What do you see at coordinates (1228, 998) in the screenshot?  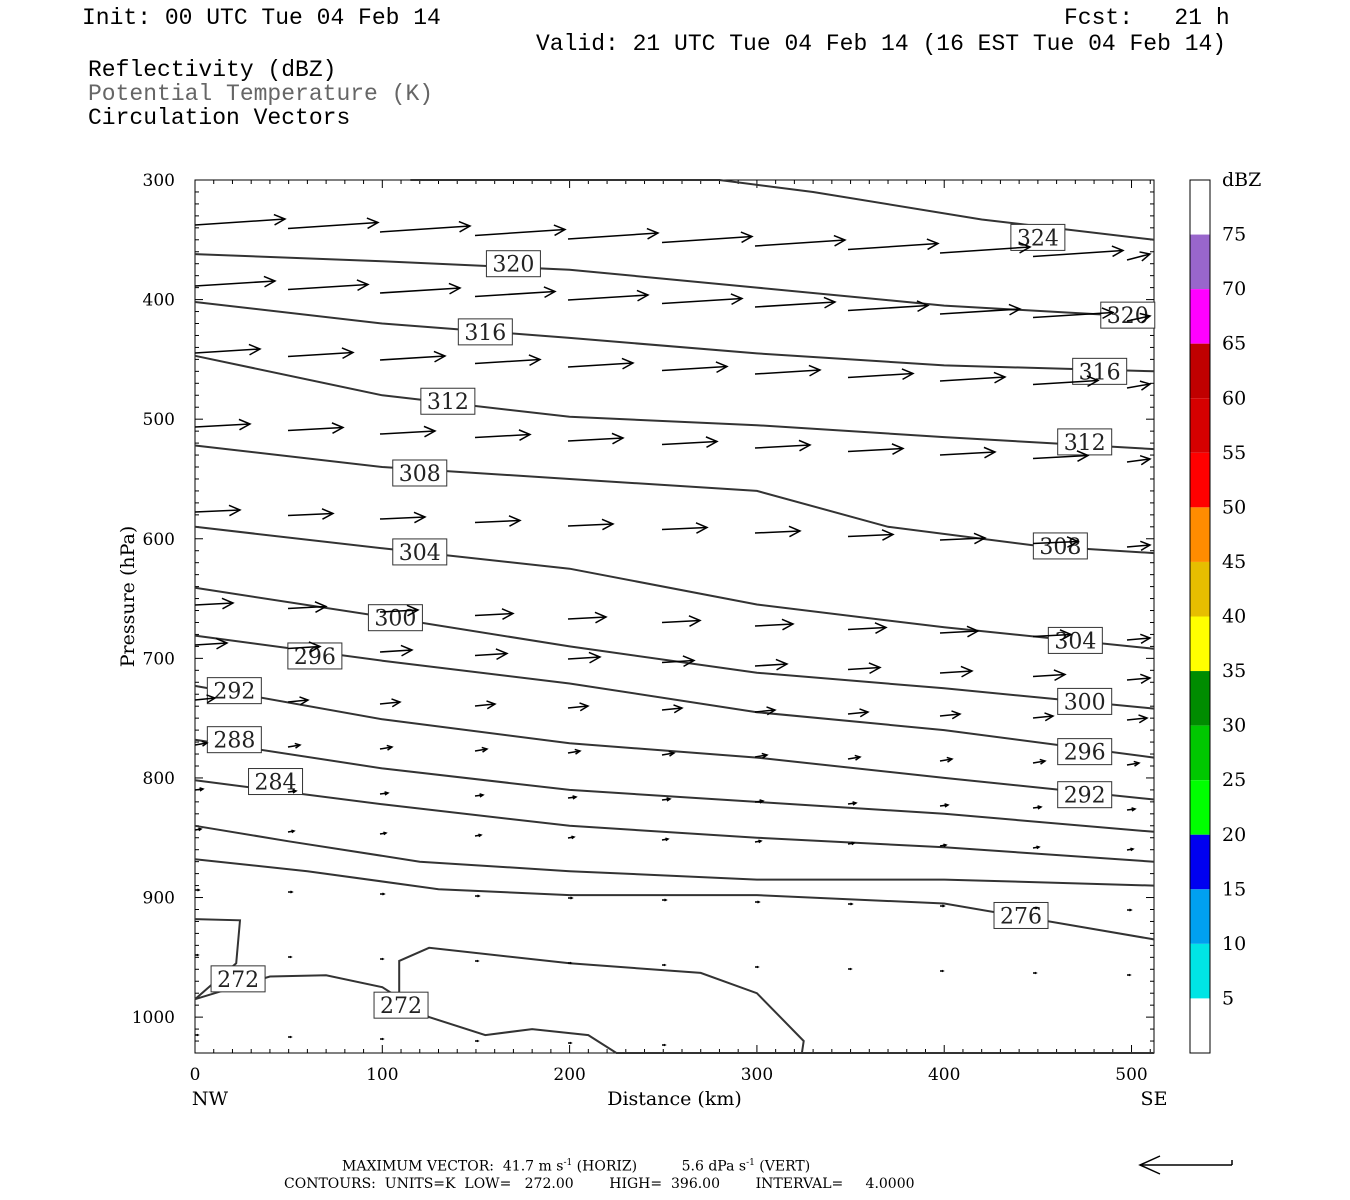 I see `colorbar-label: 5` at bounding box center [1228, 998].